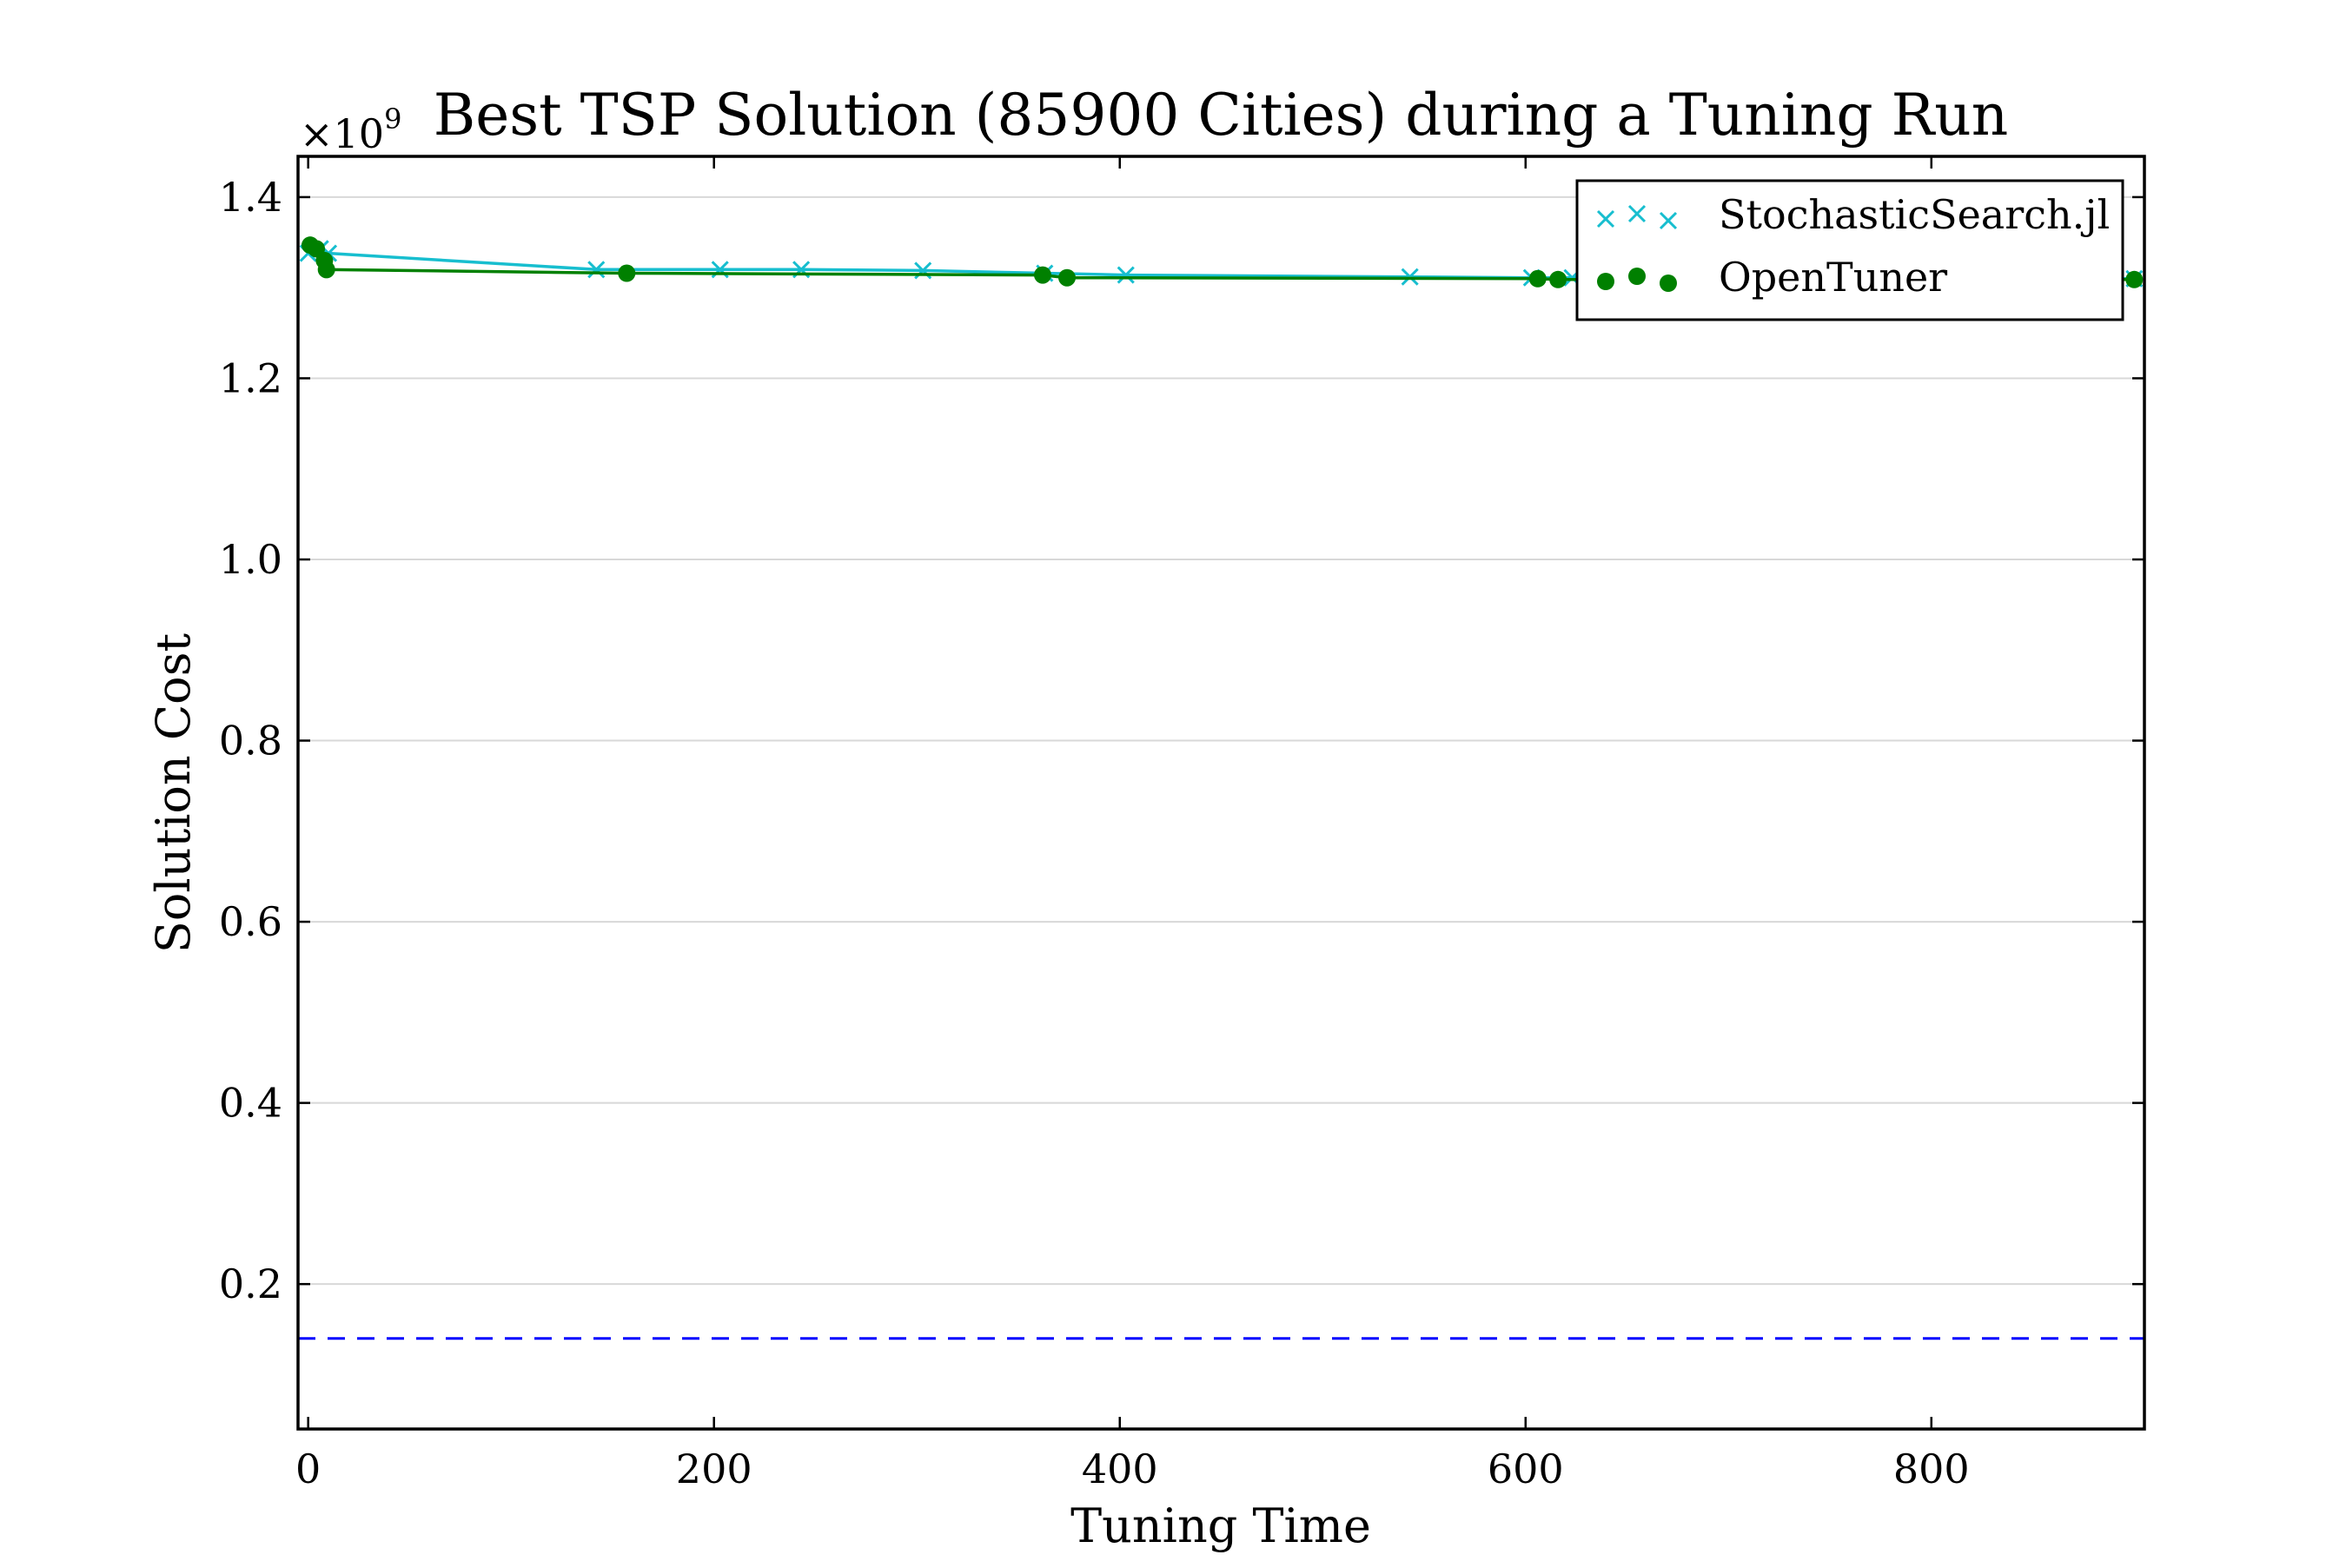 This screenshot has width=2346, height=1568. What do you see at coordinates (714, 1469) in the screenshot?
I see `x-tick-label: 200` at bounding box center [714, 1469].